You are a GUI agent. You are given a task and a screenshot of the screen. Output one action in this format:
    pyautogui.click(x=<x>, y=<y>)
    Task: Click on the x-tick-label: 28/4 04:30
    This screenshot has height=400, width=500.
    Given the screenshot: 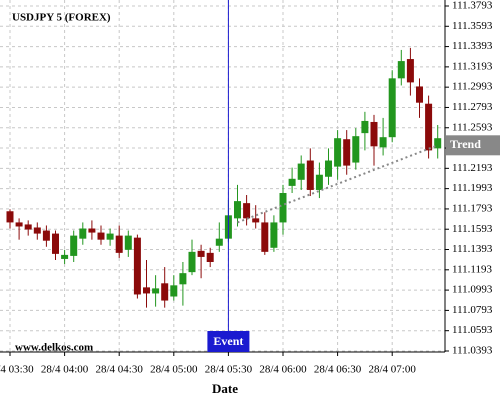 What is the action you would take?
    pyautogui.click(x=120, y=370)
    